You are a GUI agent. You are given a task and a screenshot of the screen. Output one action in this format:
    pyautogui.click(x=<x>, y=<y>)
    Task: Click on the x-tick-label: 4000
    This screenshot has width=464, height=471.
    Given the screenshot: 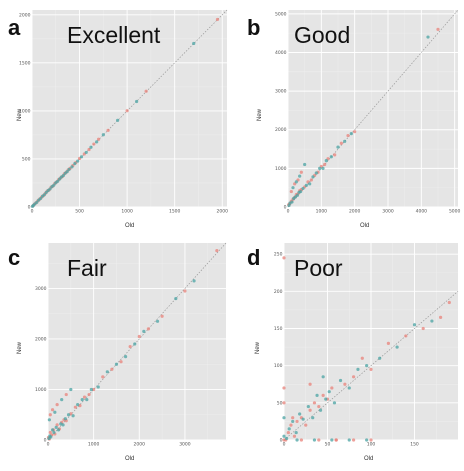 What is the action you would take?
    pyautogui.click(x=422, y=212)
    